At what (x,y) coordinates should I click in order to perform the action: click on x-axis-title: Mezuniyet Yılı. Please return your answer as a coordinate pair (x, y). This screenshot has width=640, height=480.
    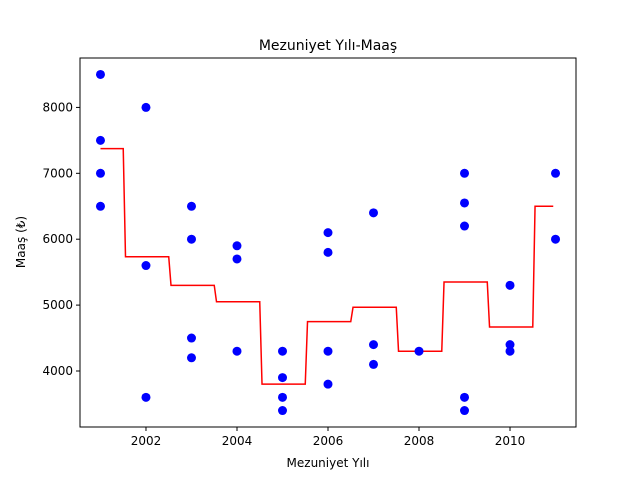
    Looking at the image, I should click on (328, 463).